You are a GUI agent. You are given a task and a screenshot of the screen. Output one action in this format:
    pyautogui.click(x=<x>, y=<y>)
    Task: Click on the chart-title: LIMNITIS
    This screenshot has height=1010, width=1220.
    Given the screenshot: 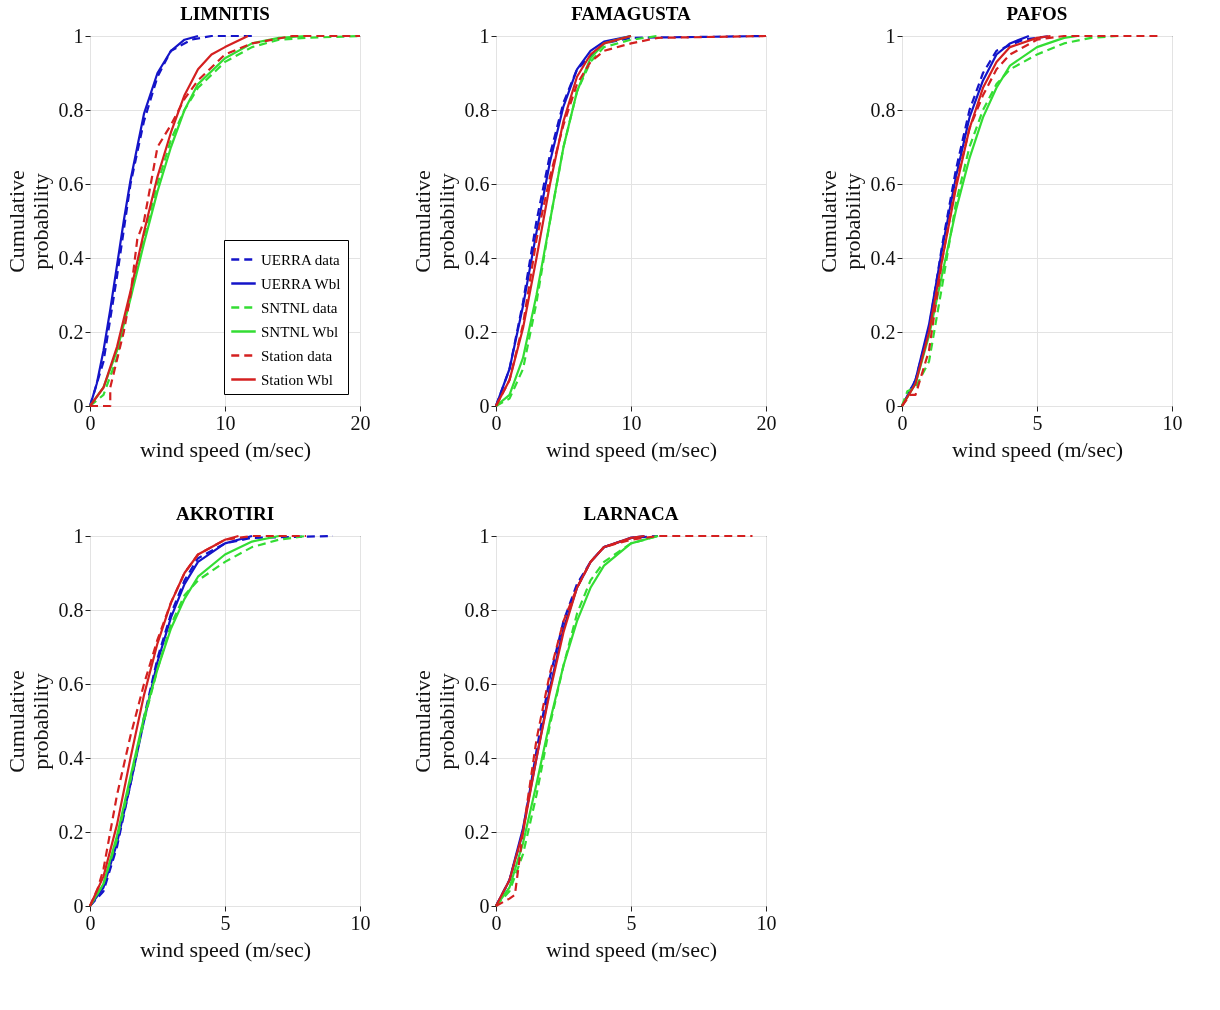 What is the action you would take?
    pyautogui.click(x=225, y=13)
    